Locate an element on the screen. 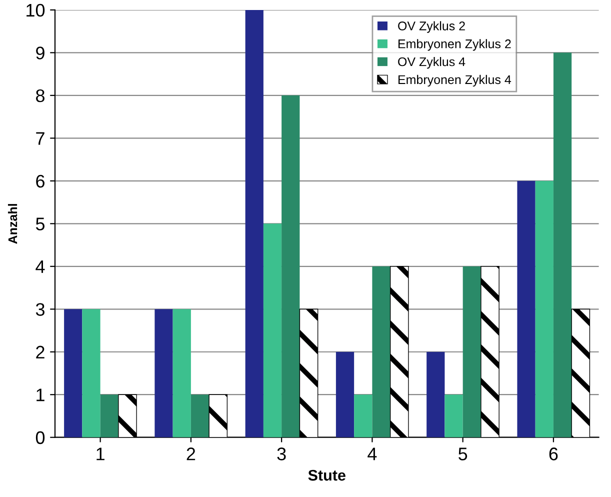 Image resolution: width=611 pixels, height=497 pixels. x-axis-title: Stute is located at coordinates (327, 475).